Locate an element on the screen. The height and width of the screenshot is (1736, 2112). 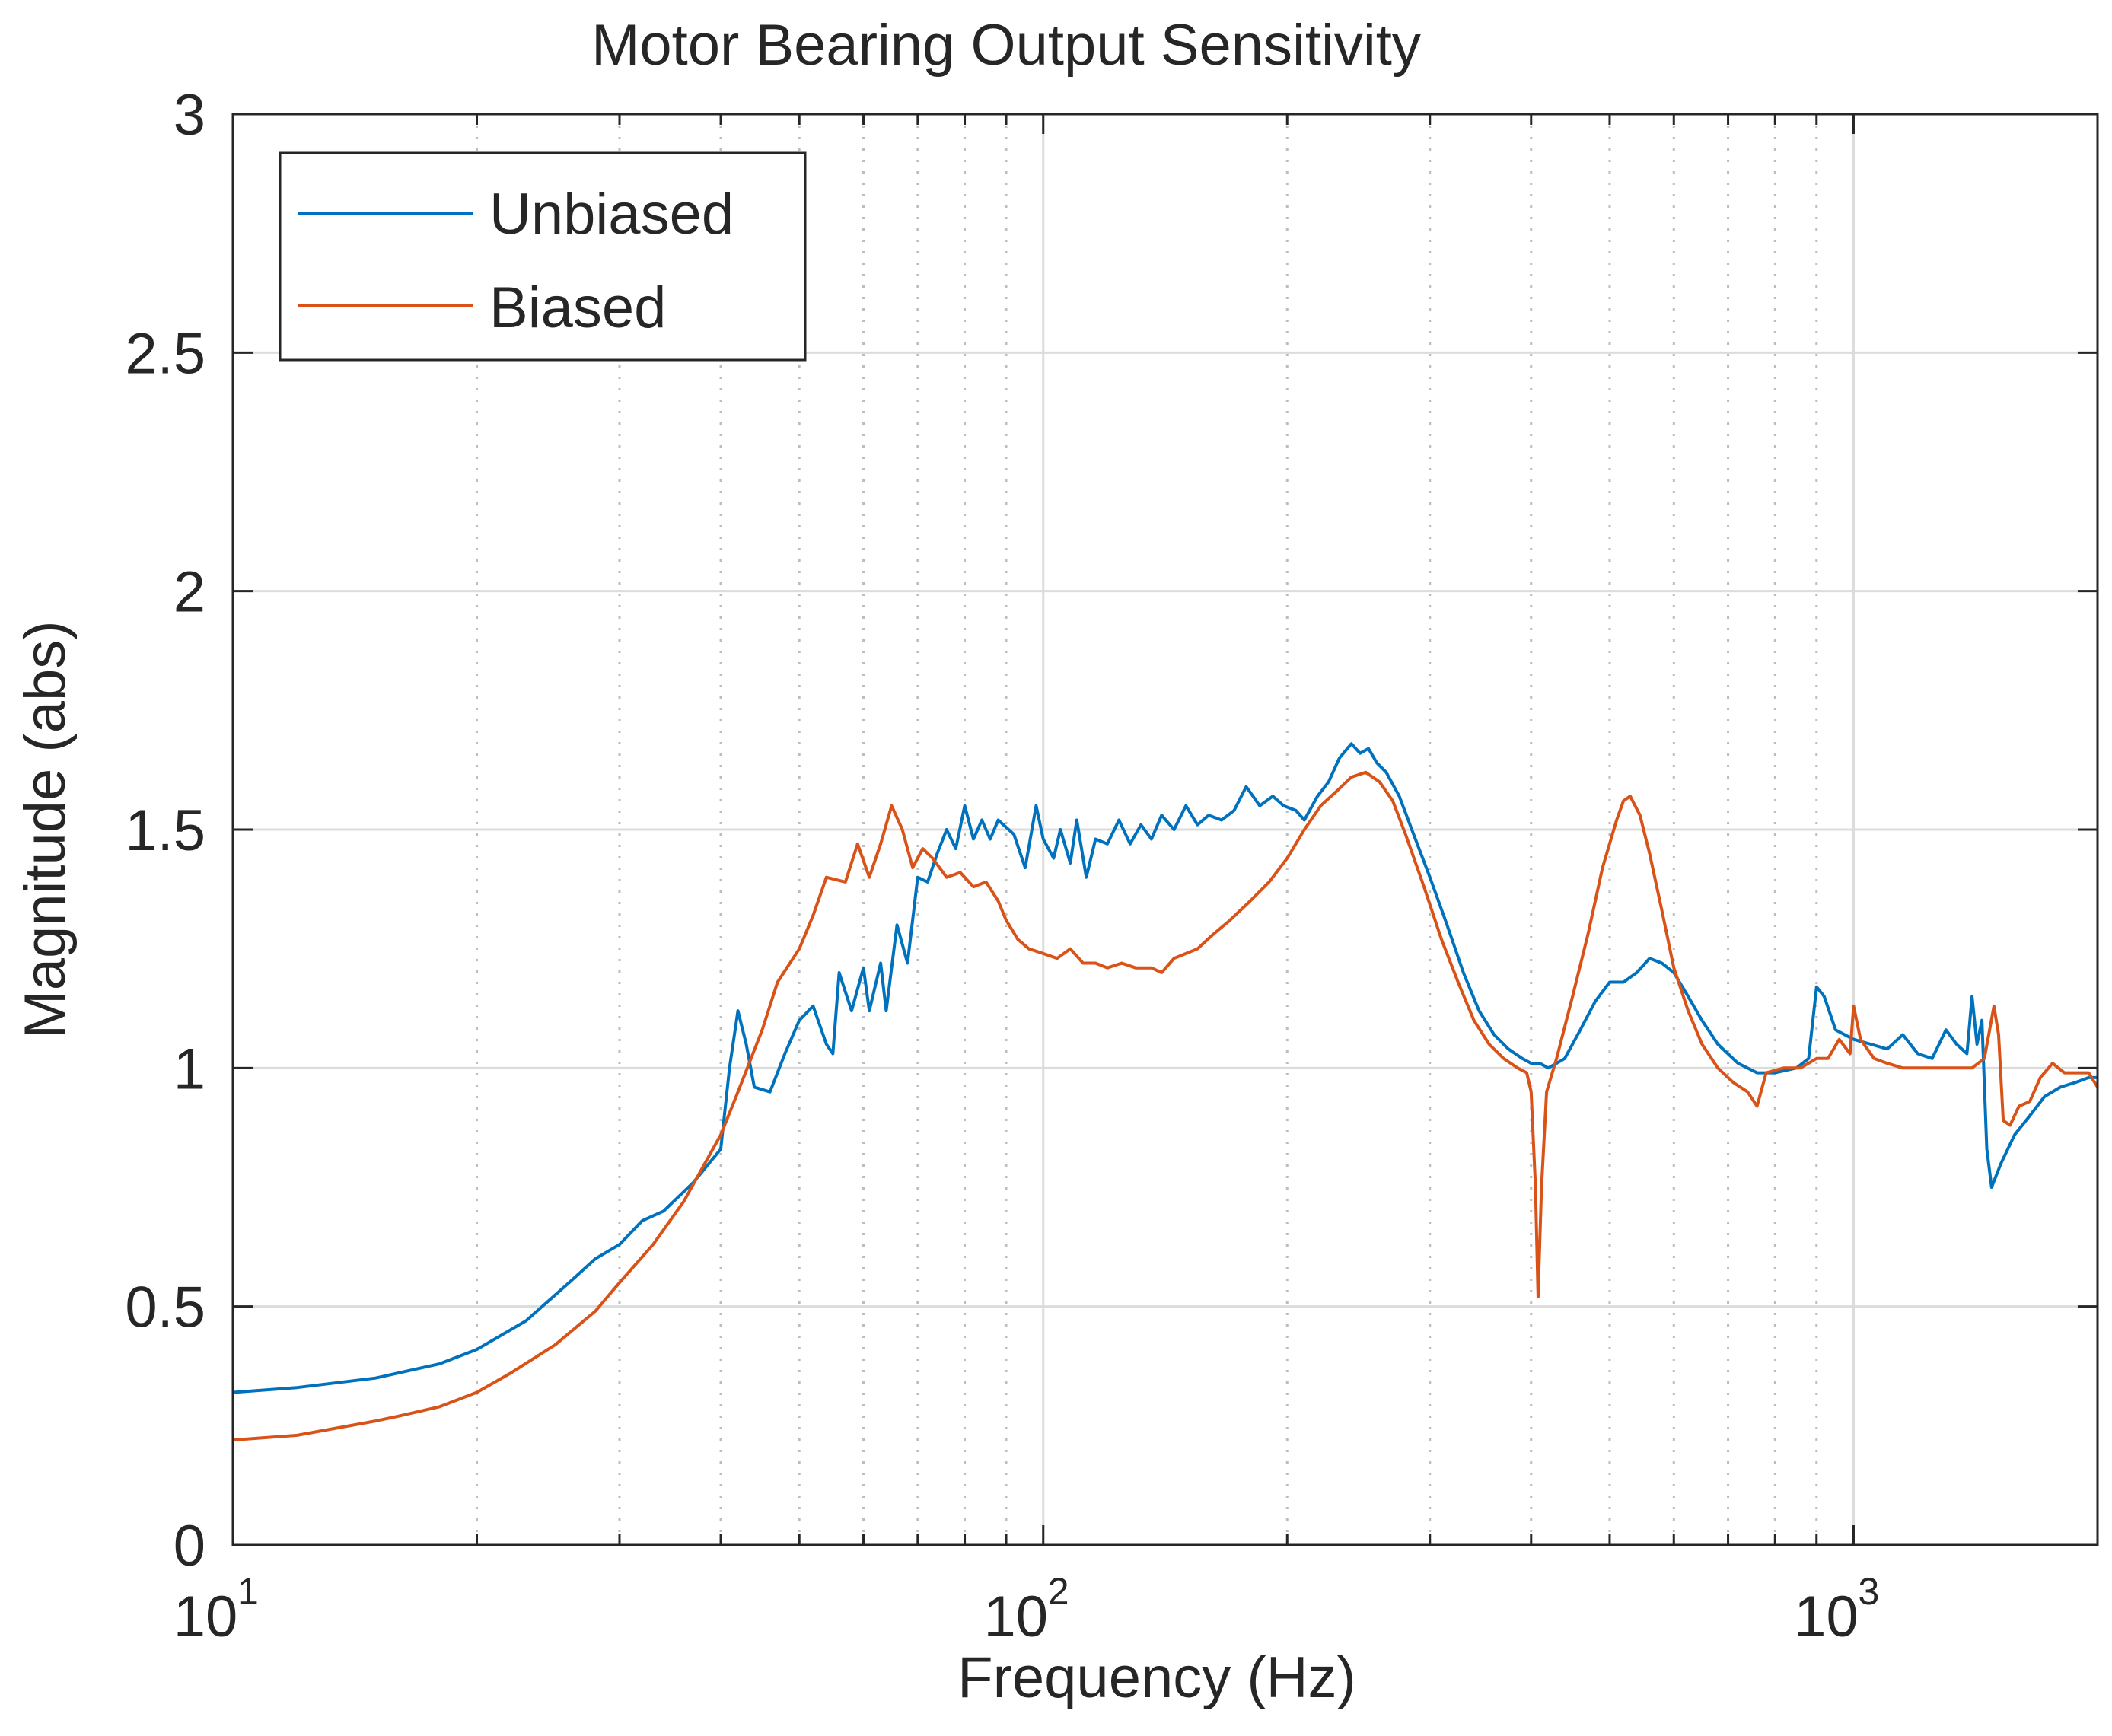
y-tick-label: 0 is located at coordinates (189, 1546).